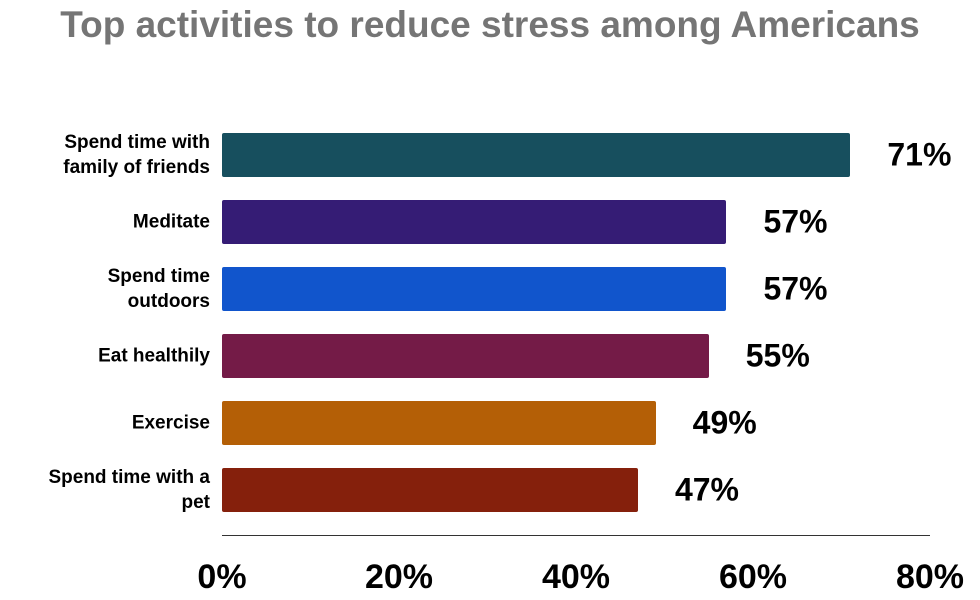 Image resolution: width=980 pixels, height=600 pixels. What do you see at coordinates (129, 489) in the screenshot?
I see `y-tick-label: Spend time with a pet` at bounding box center [129, 489].